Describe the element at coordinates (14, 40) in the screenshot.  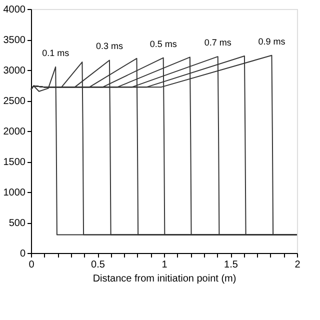
I see `y-tick-label: 3500` at that location.